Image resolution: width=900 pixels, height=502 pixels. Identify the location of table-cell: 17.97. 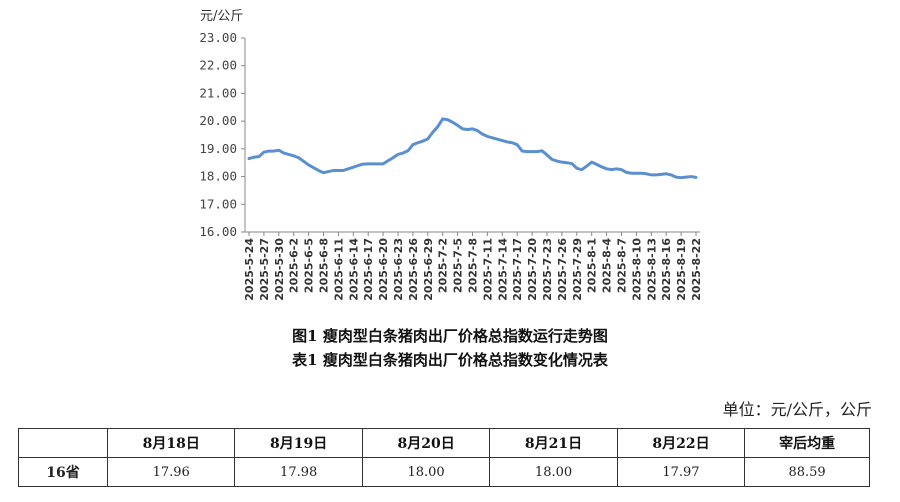
(681, 472).